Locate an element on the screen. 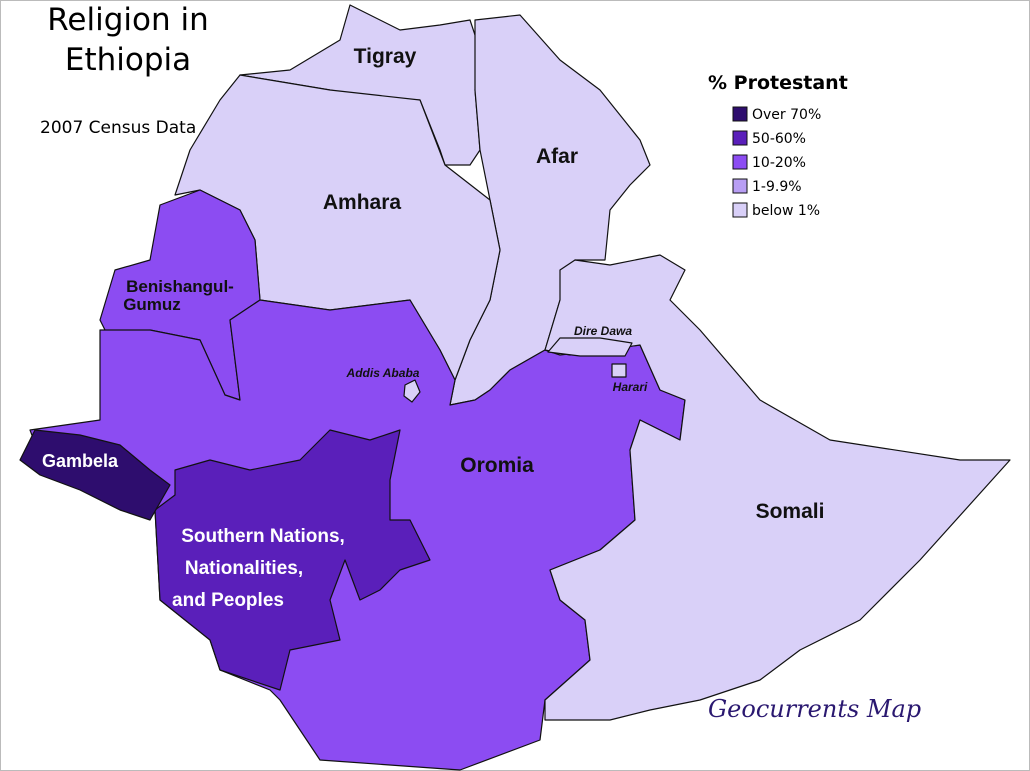 The image size is (1030, 771). region-label: Nationalities, is located at coordinates (244, 568).